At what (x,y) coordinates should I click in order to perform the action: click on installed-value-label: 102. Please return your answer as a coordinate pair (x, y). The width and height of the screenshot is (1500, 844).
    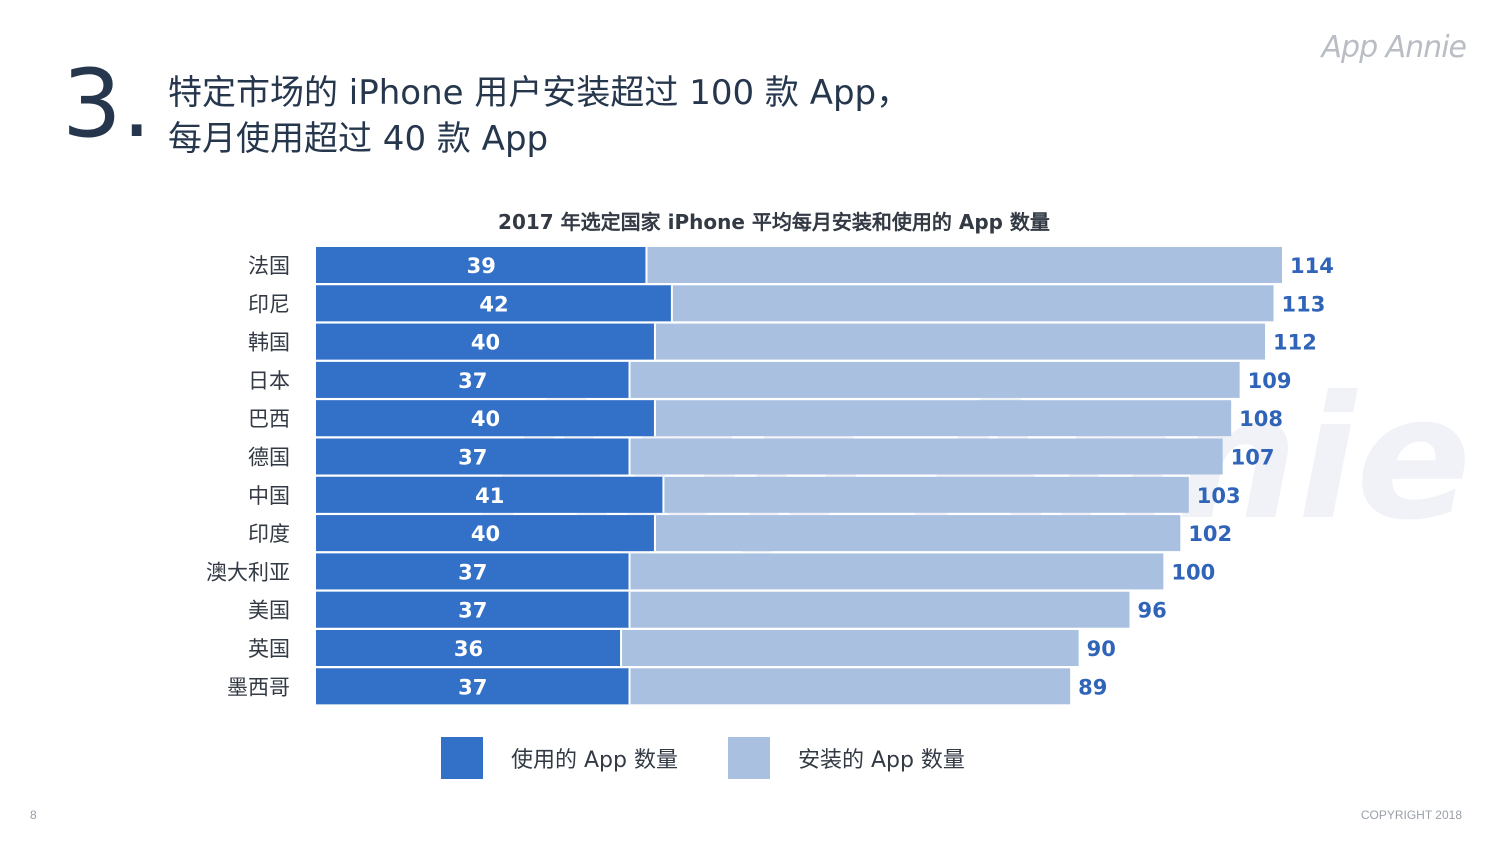
    Looking at the image, I should click on (1210, 534).